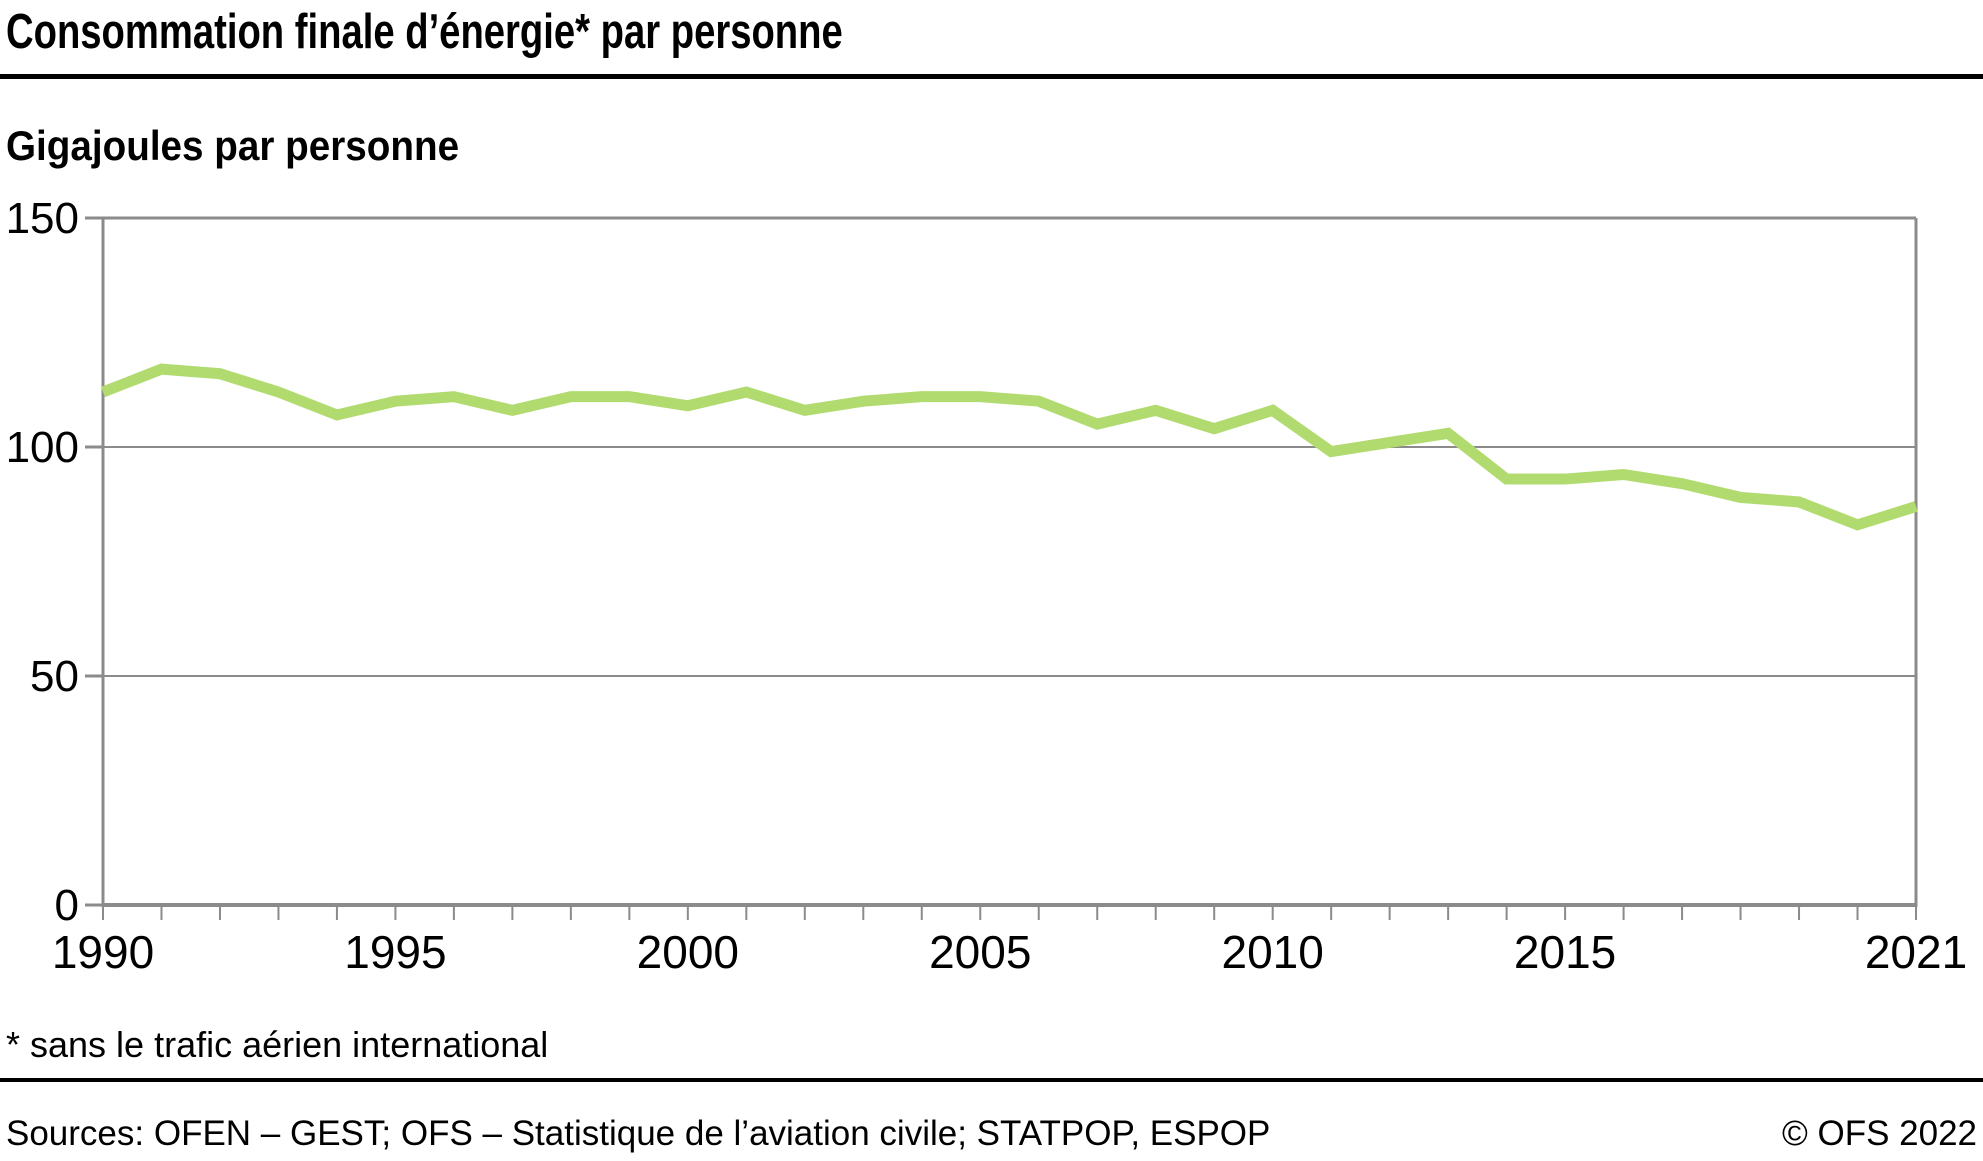 Image resolution: width=1983 pixels, height=1161 pixels. What do you see at coordinates (277, 1044) in the screenshot?
I see `footnote: * sans le trafic aérien international` at bounding box center [277, 1044].